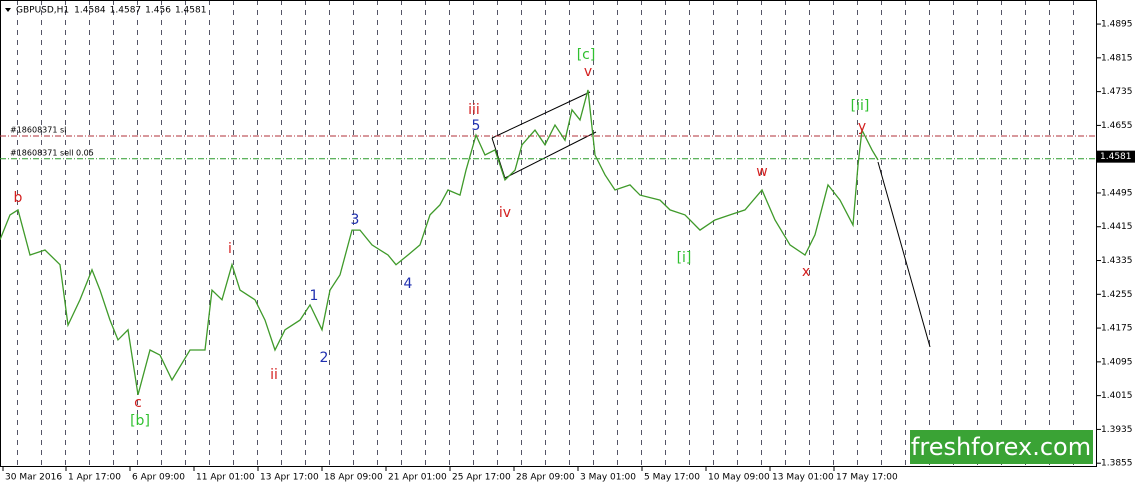 The image size is (1137, 487). What do you see at coordinates (505, 213) in the screenshot?
I see `wave-label: iv` at bounding box center [505, 213].